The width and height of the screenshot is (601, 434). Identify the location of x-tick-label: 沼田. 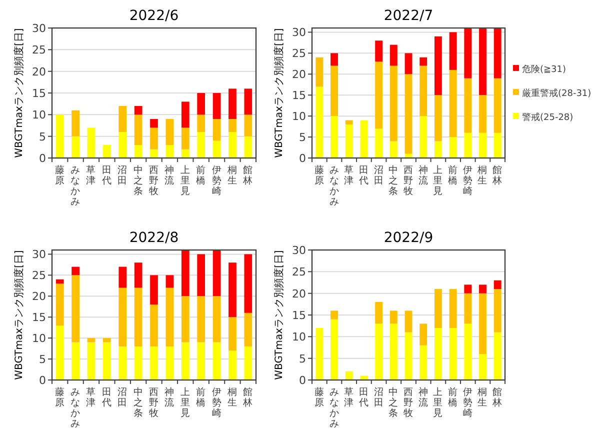
(379, 397).